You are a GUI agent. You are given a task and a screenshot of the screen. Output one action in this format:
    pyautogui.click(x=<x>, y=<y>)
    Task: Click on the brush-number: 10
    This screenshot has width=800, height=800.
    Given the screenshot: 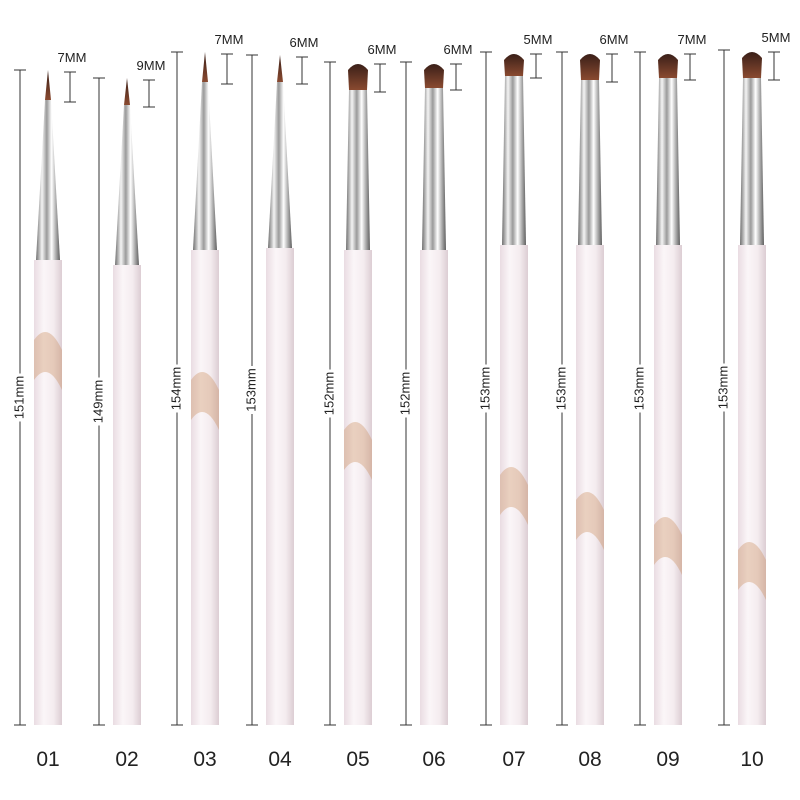 What is the action you would take?
    pyautogui.click(x=751, y=759)
    